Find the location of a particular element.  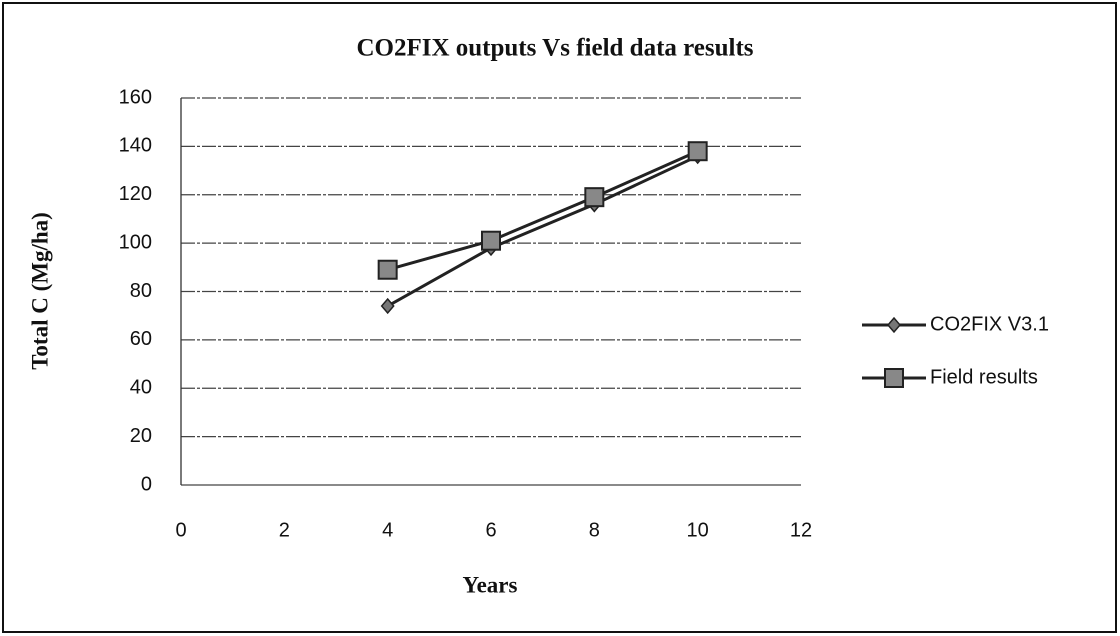

y-tick-label: 160 is located at coordinates (135, 97).